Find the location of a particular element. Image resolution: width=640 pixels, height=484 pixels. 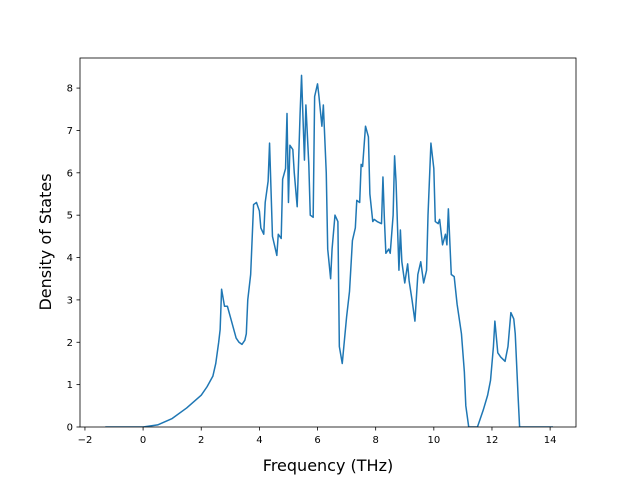

y-axis-label: Density of States is located at coordinates (45, 241).